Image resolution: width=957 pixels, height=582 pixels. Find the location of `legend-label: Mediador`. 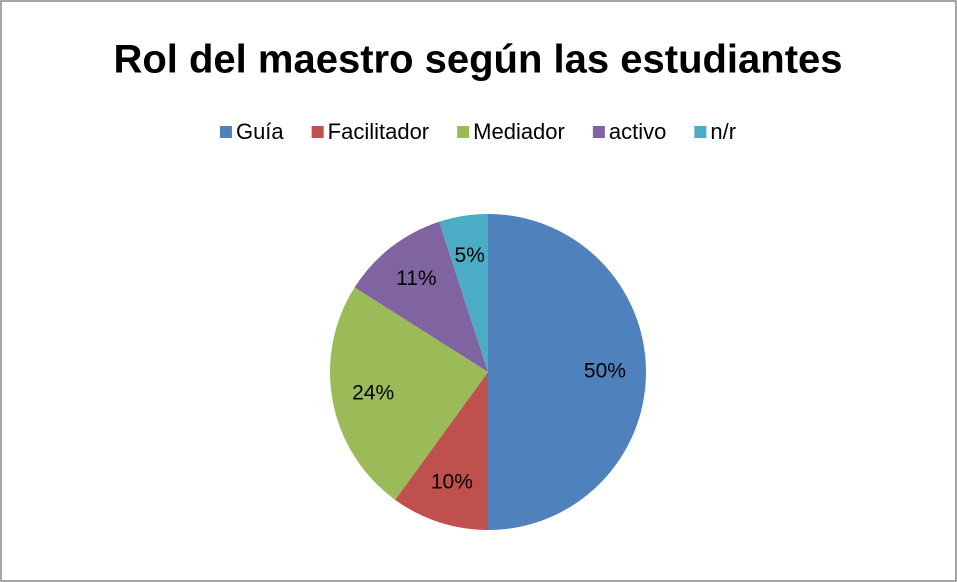

legend-label: Mediador is located at coordinates (519, 131).